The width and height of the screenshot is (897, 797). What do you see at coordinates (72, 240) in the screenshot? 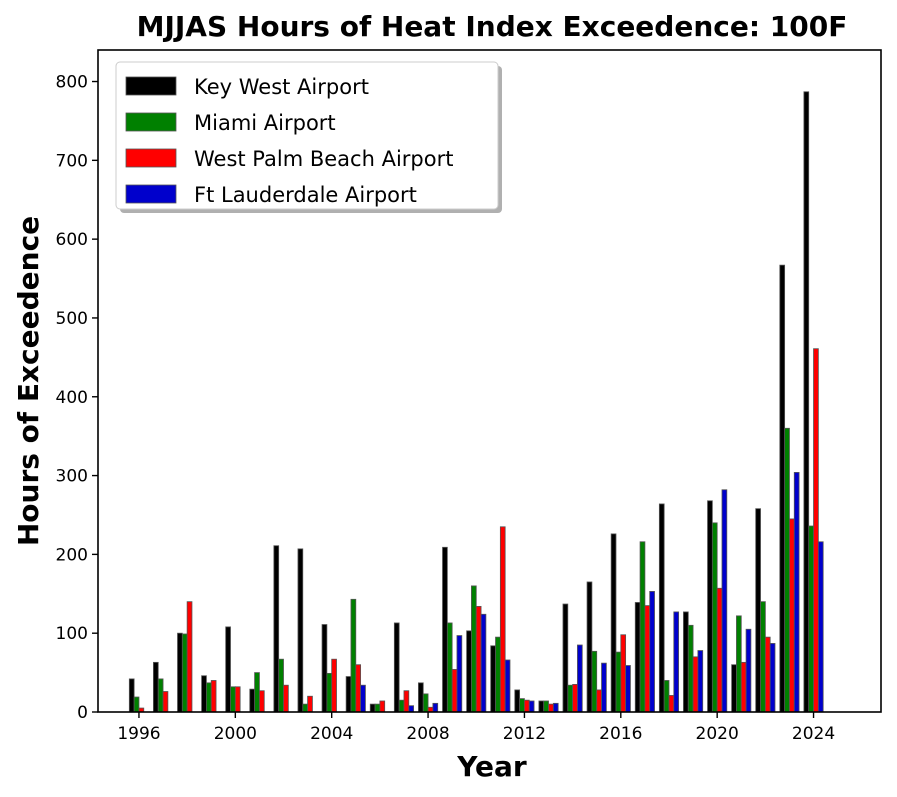
I see `y-tick-label: 600` at bounding box center [72, 240].